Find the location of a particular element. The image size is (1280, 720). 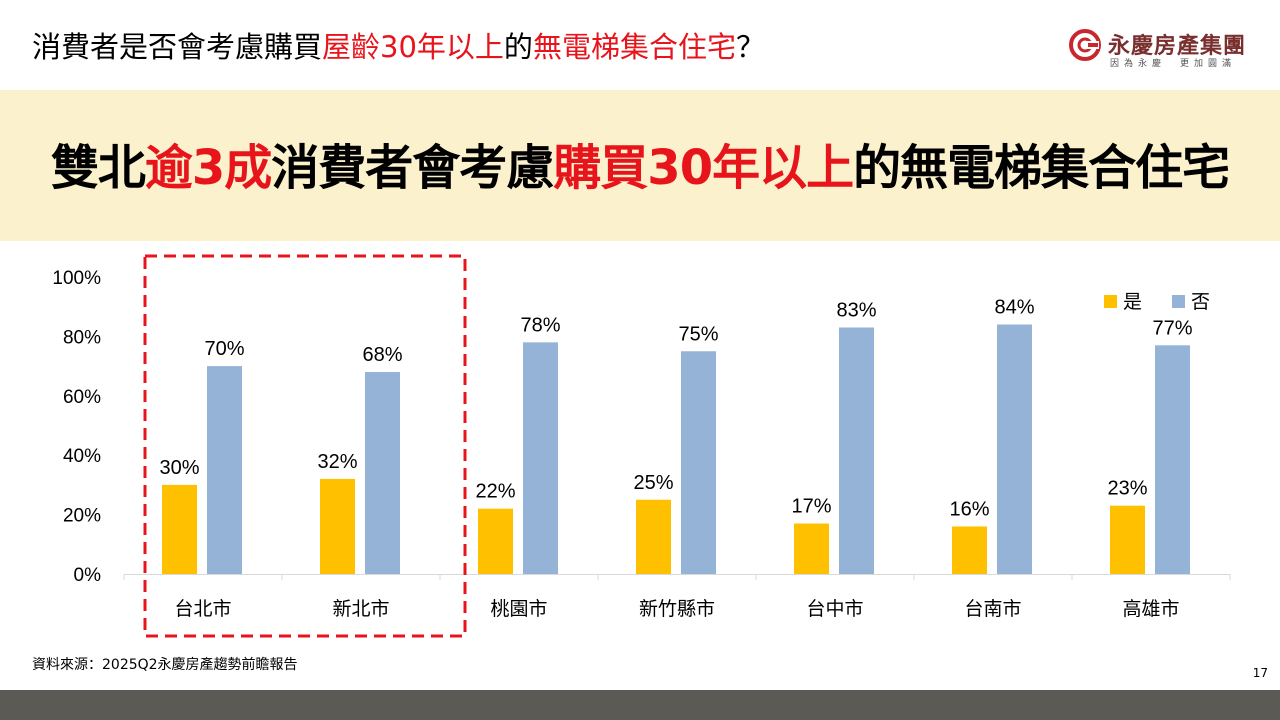

data-label: 32% is located at coordinates (337, 462).